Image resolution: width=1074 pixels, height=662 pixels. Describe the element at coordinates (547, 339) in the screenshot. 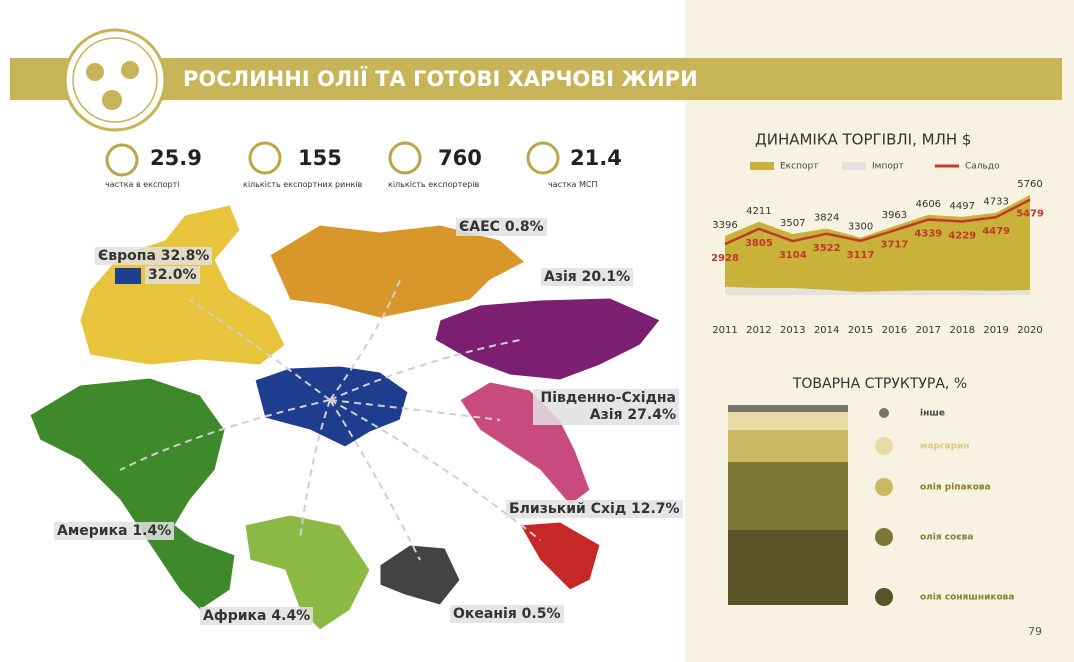

I see `region-asia` at that location.